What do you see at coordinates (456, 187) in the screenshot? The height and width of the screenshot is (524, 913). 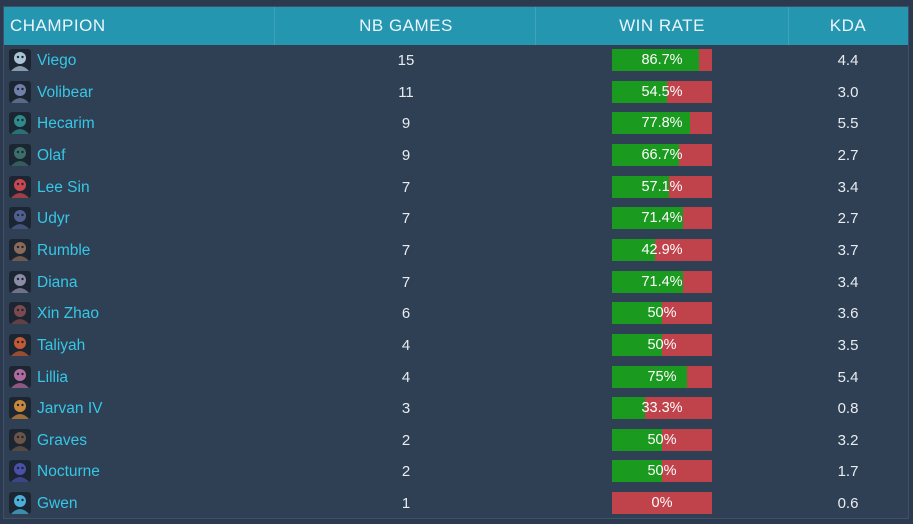 I see `table-row: Lee Sin 7 57.1% 3.4` at bounding box center [456, 187].